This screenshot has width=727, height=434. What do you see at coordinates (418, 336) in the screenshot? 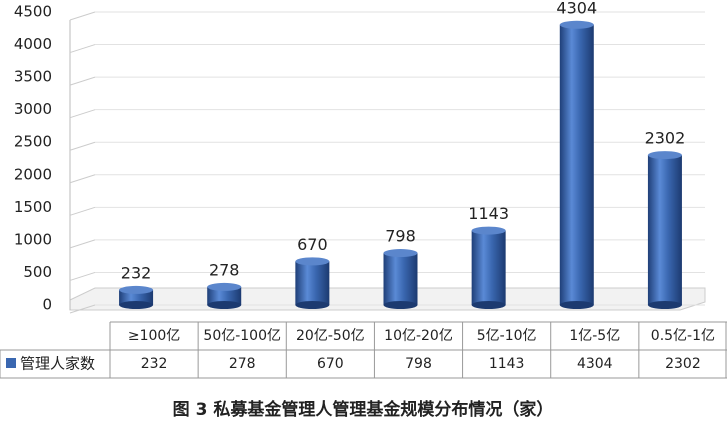
I see `x-tick-label: 10亿-20亿` at bounding box center [418, 336].